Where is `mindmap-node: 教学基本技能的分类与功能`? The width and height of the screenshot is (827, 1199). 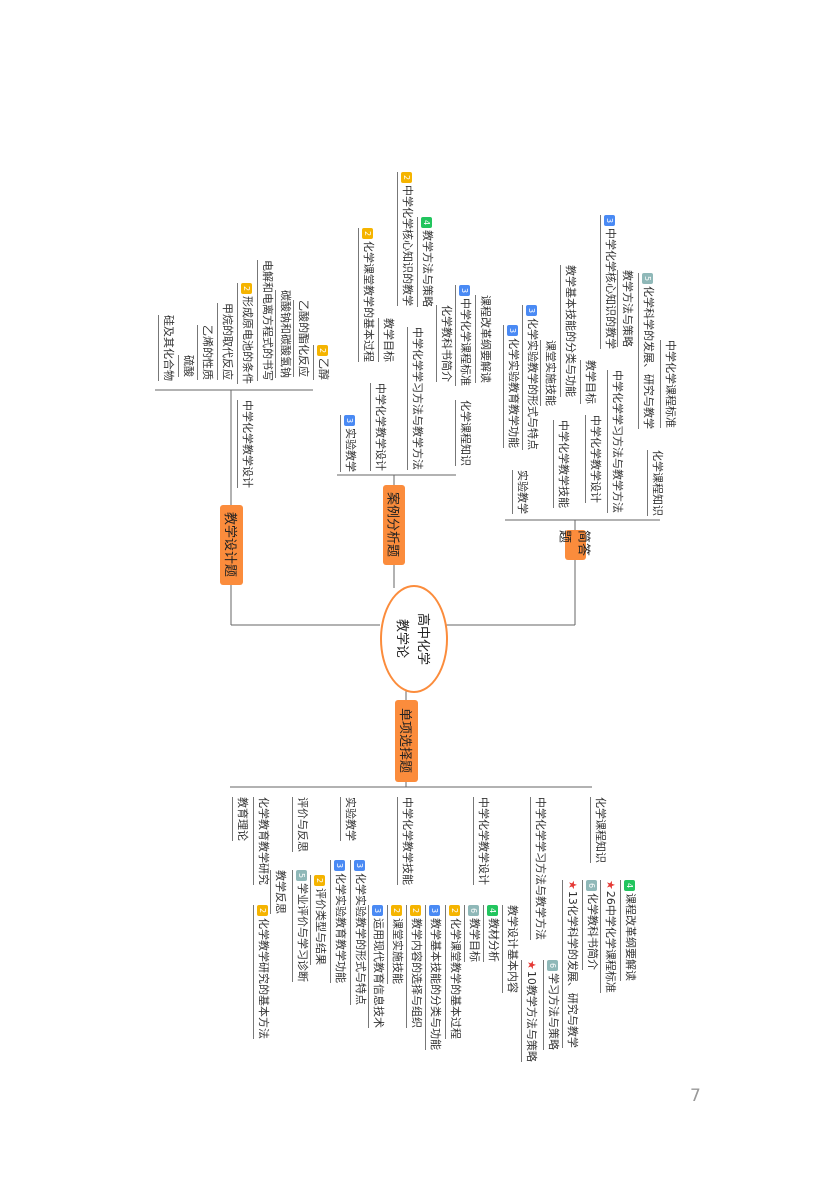 mindmap-node: 教学基本技能的分类与功能 is located at coordinates (568, 331).